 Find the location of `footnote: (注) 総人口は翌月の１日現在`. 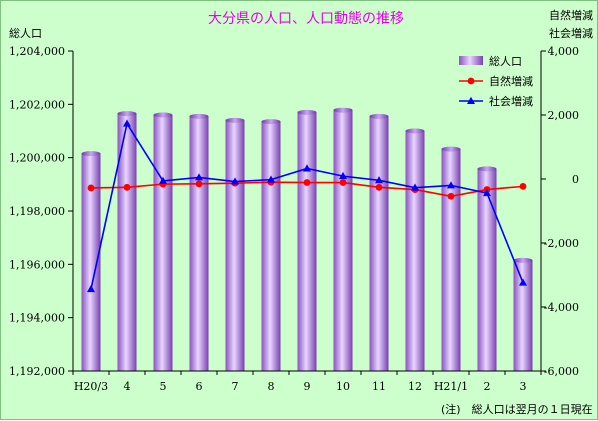

footnote: (注) 総人口は翌月の１日現在 is located at coordinates (517, 409).